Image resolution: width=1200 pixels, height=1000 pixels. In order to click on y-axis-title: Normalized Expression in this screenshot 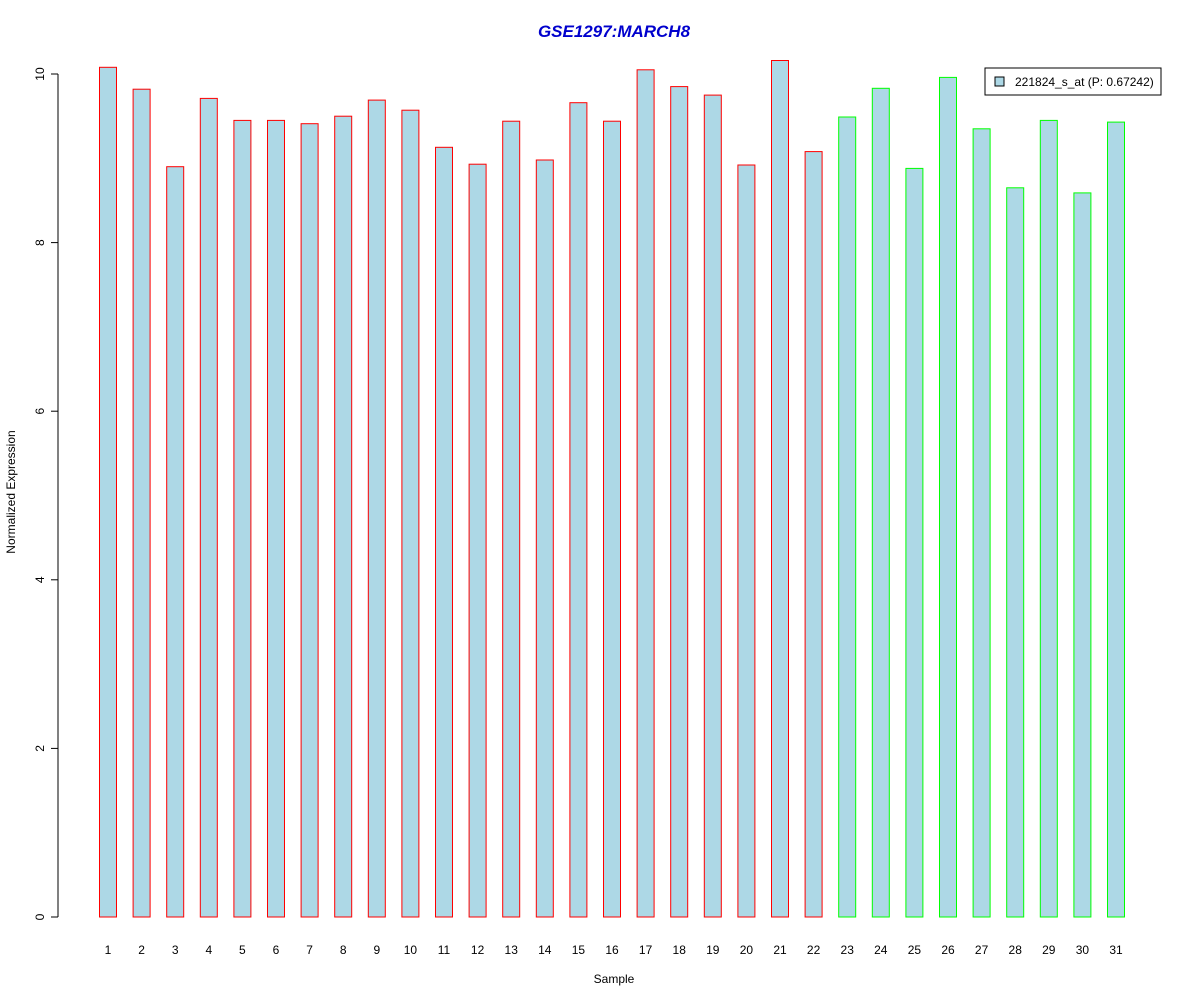, I will do `click(11, 491)`.